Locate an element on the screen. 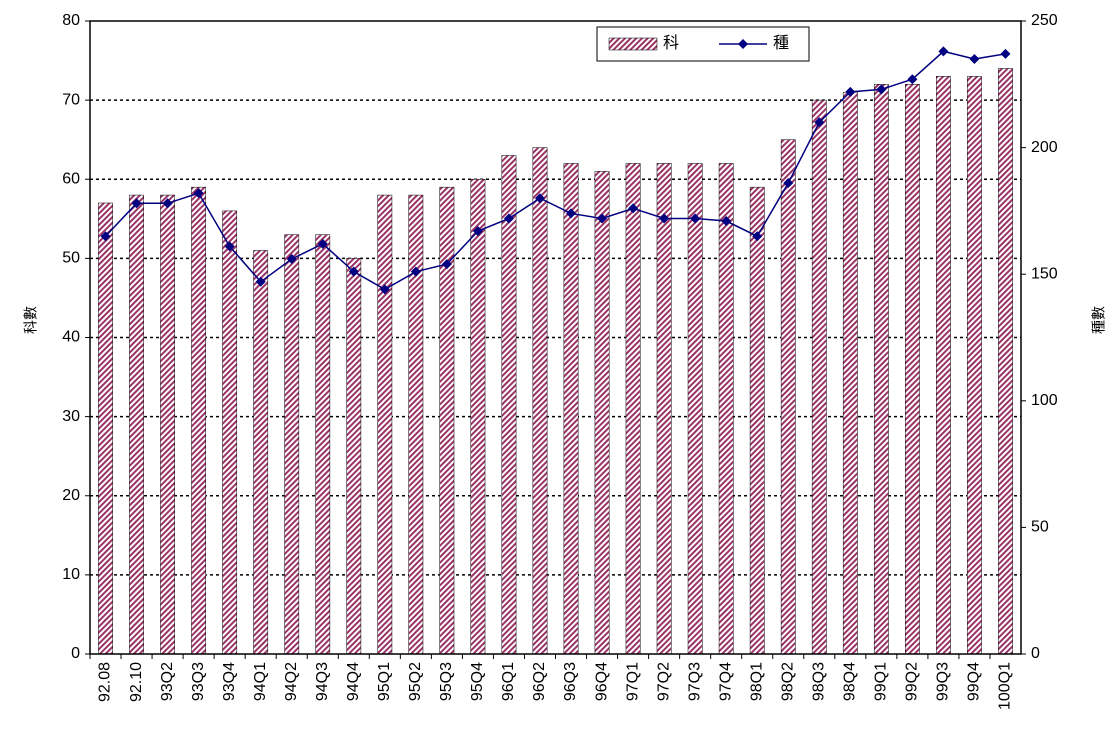 The width and height of the screenshot is (1120, 731). x-tick-label: 99Q4 is located at coordinates (974, 681).